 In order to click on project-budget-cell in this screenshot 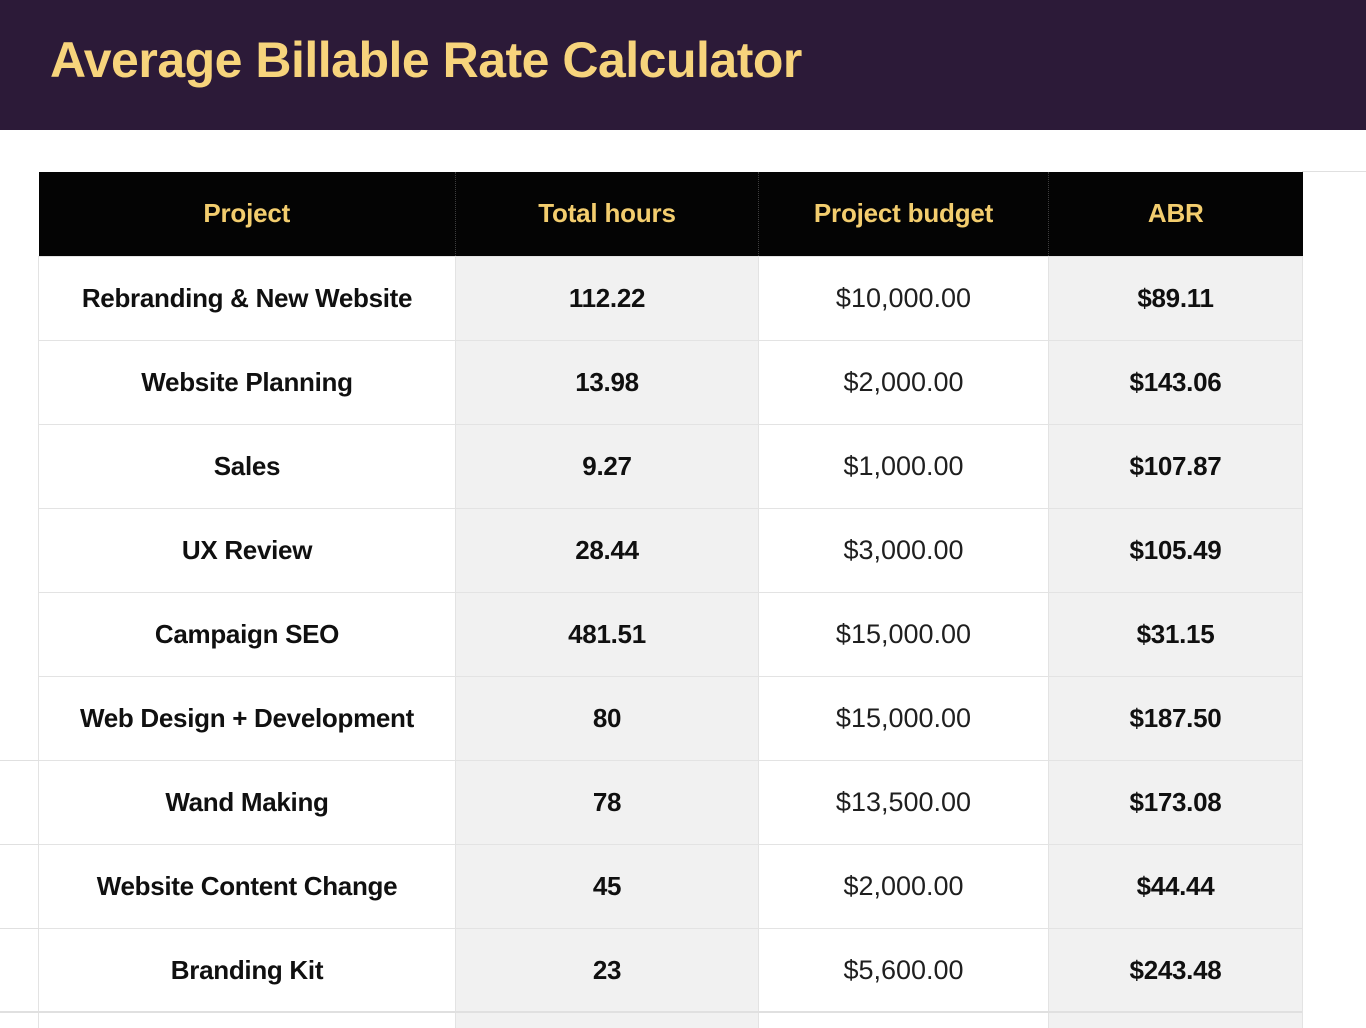, I will do `click(903, 1019)`.